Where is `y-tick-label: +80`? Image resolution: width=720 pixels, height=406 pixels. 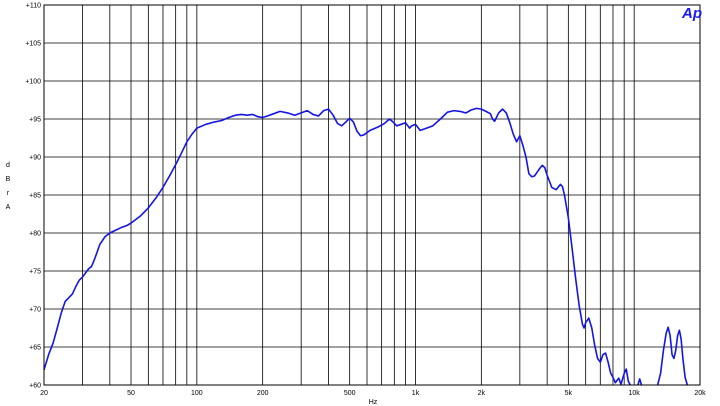 y-tick-label: +80 is located at coordinates (35, 234).